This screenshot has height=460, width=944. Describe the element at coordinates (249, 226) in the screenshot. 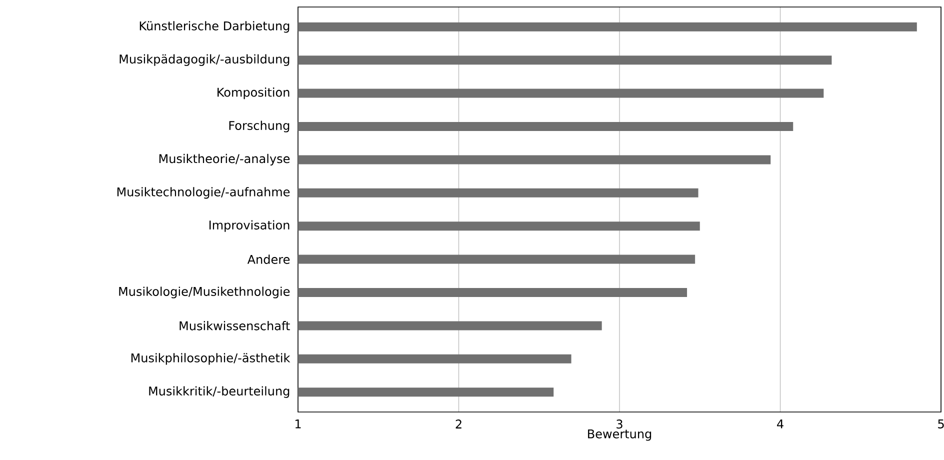

I see `y-tick-label: Improvisation` at that location.